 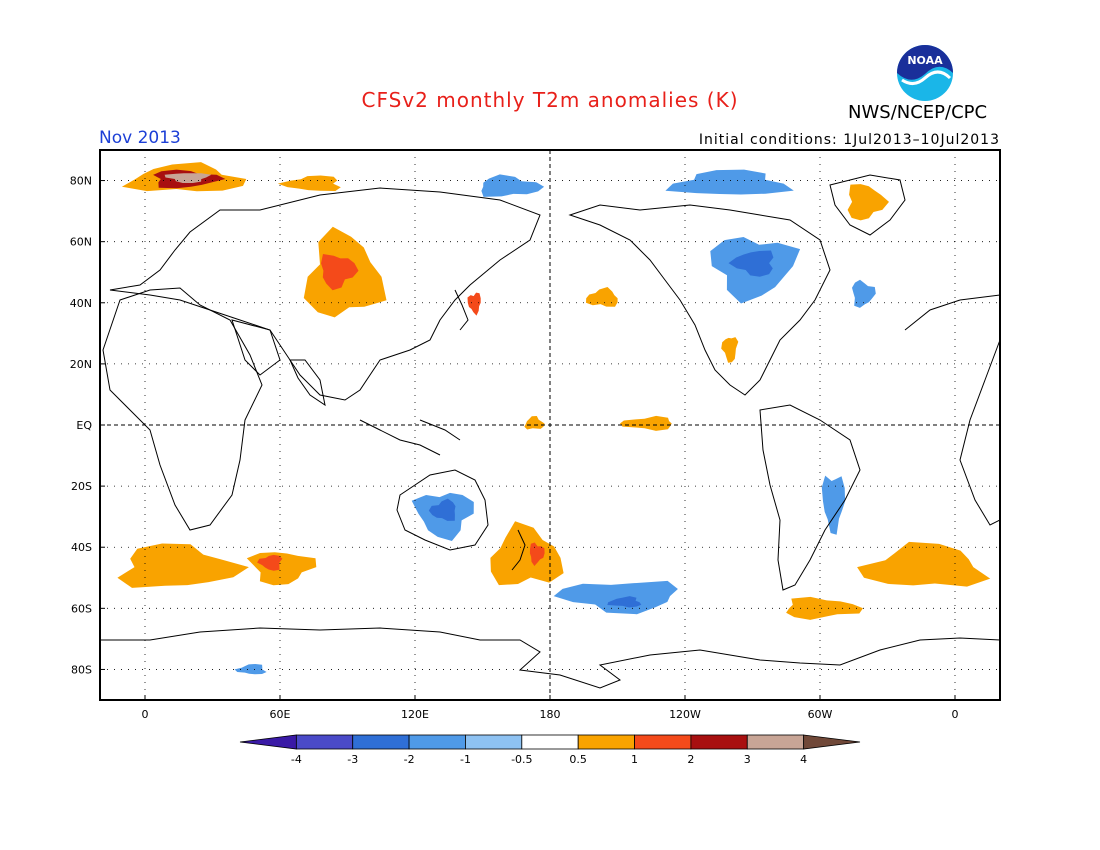 What do you see at coordinates (521, 759) in the screenshot?
I see `colorbar-label: -0.5` at bounding box center [521, 759].